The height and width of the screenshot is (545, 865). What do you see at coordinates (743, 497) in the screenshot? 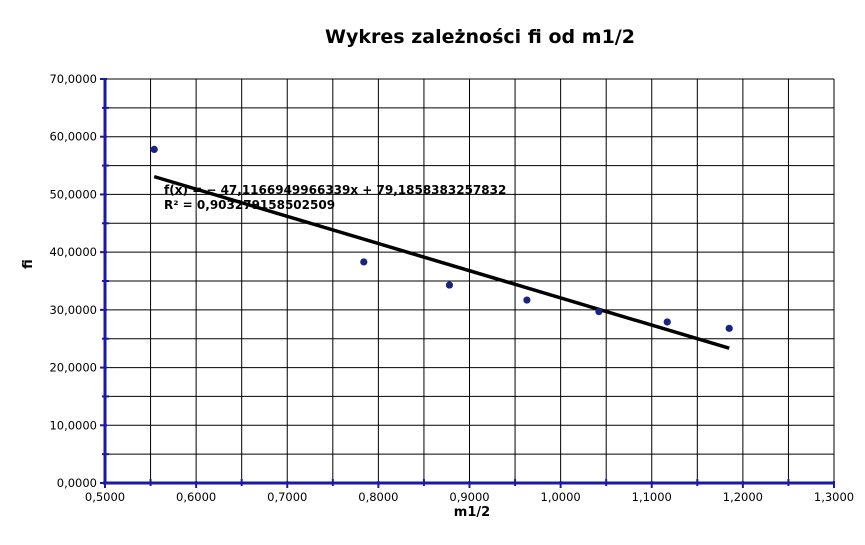
I see `x-tick-label: 1,2000` at bounding box center [743, 497].